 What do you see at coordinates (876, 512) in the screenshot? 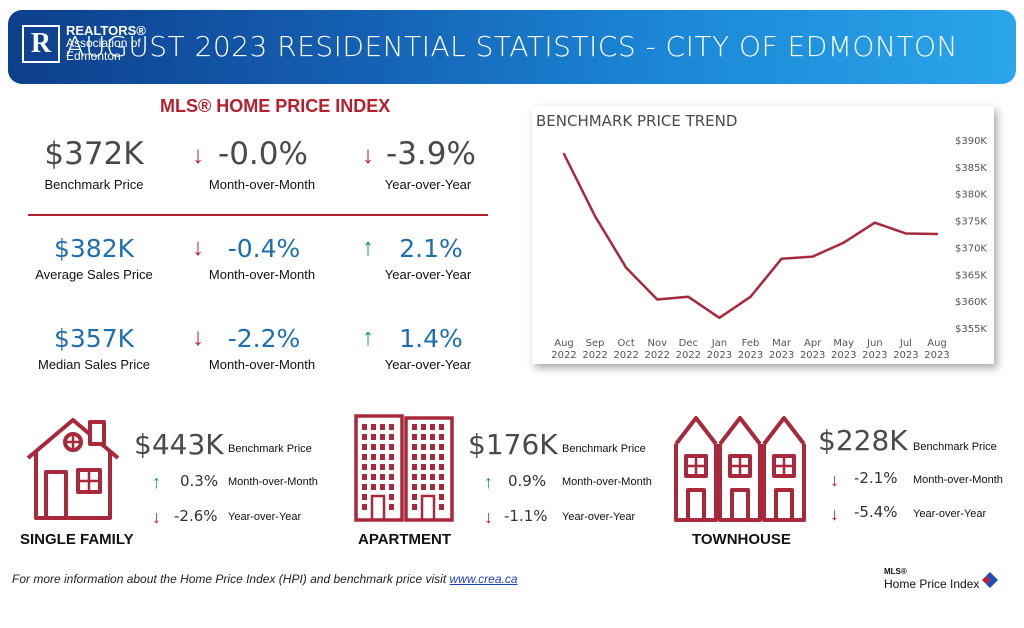
I see `townhouse-yoy: -5.4%` at bounding box center [876, 512].